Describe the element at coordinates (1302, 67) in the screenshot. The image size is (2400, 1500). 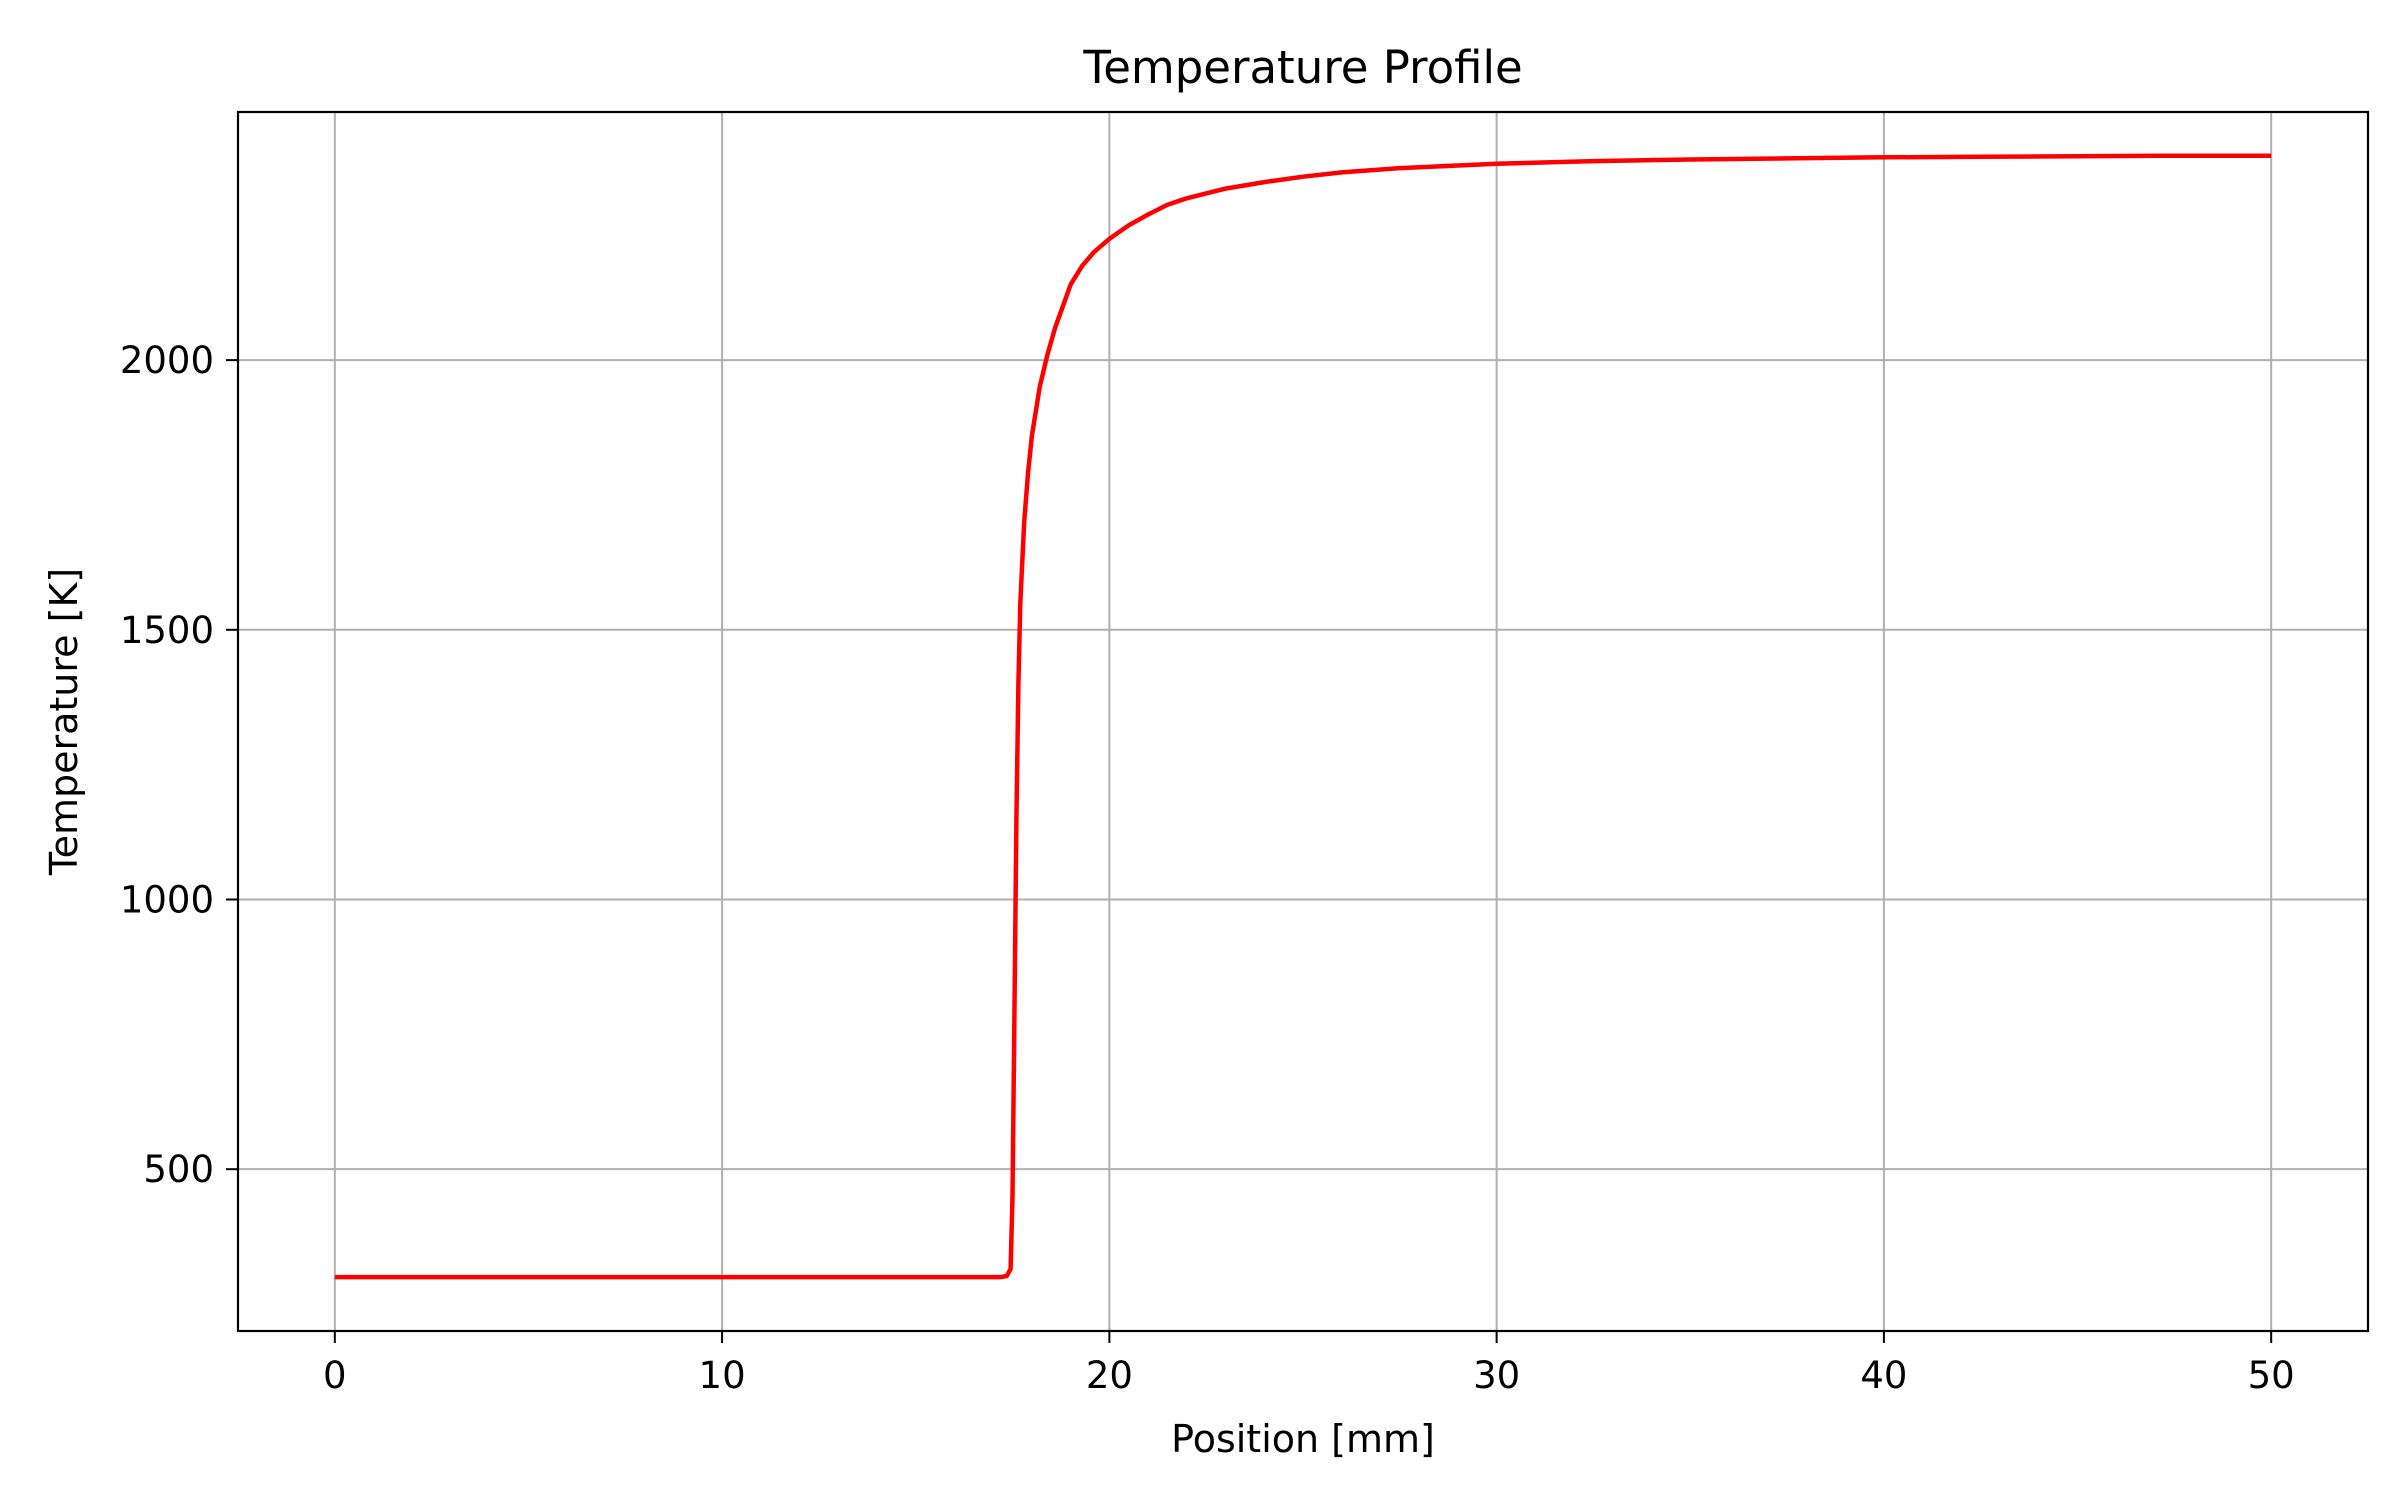
I see `chart-title: Temperature Profile` at that location.